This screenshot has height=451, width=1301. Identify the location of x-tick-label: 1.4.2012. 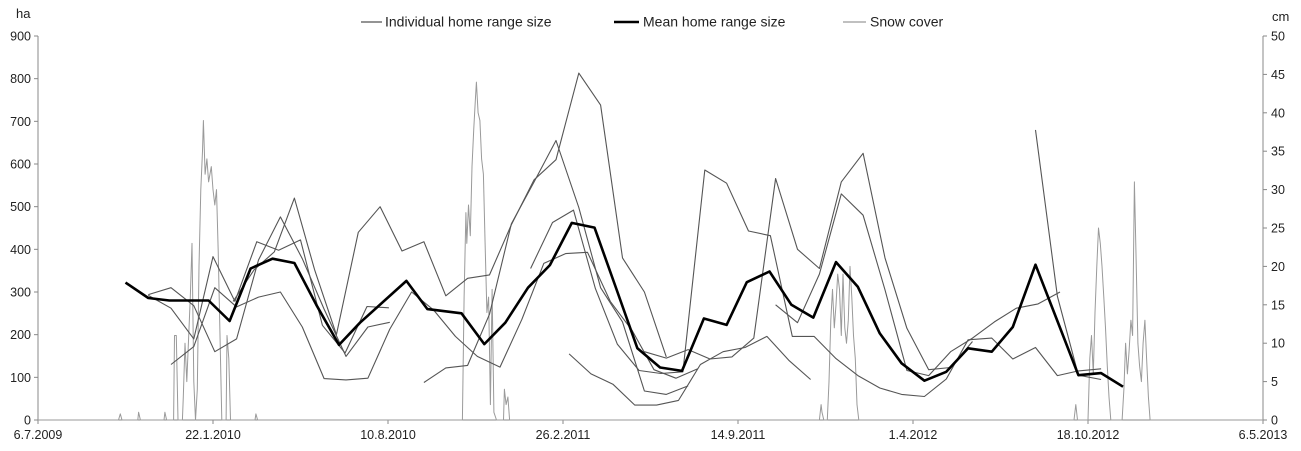
(913, 435).